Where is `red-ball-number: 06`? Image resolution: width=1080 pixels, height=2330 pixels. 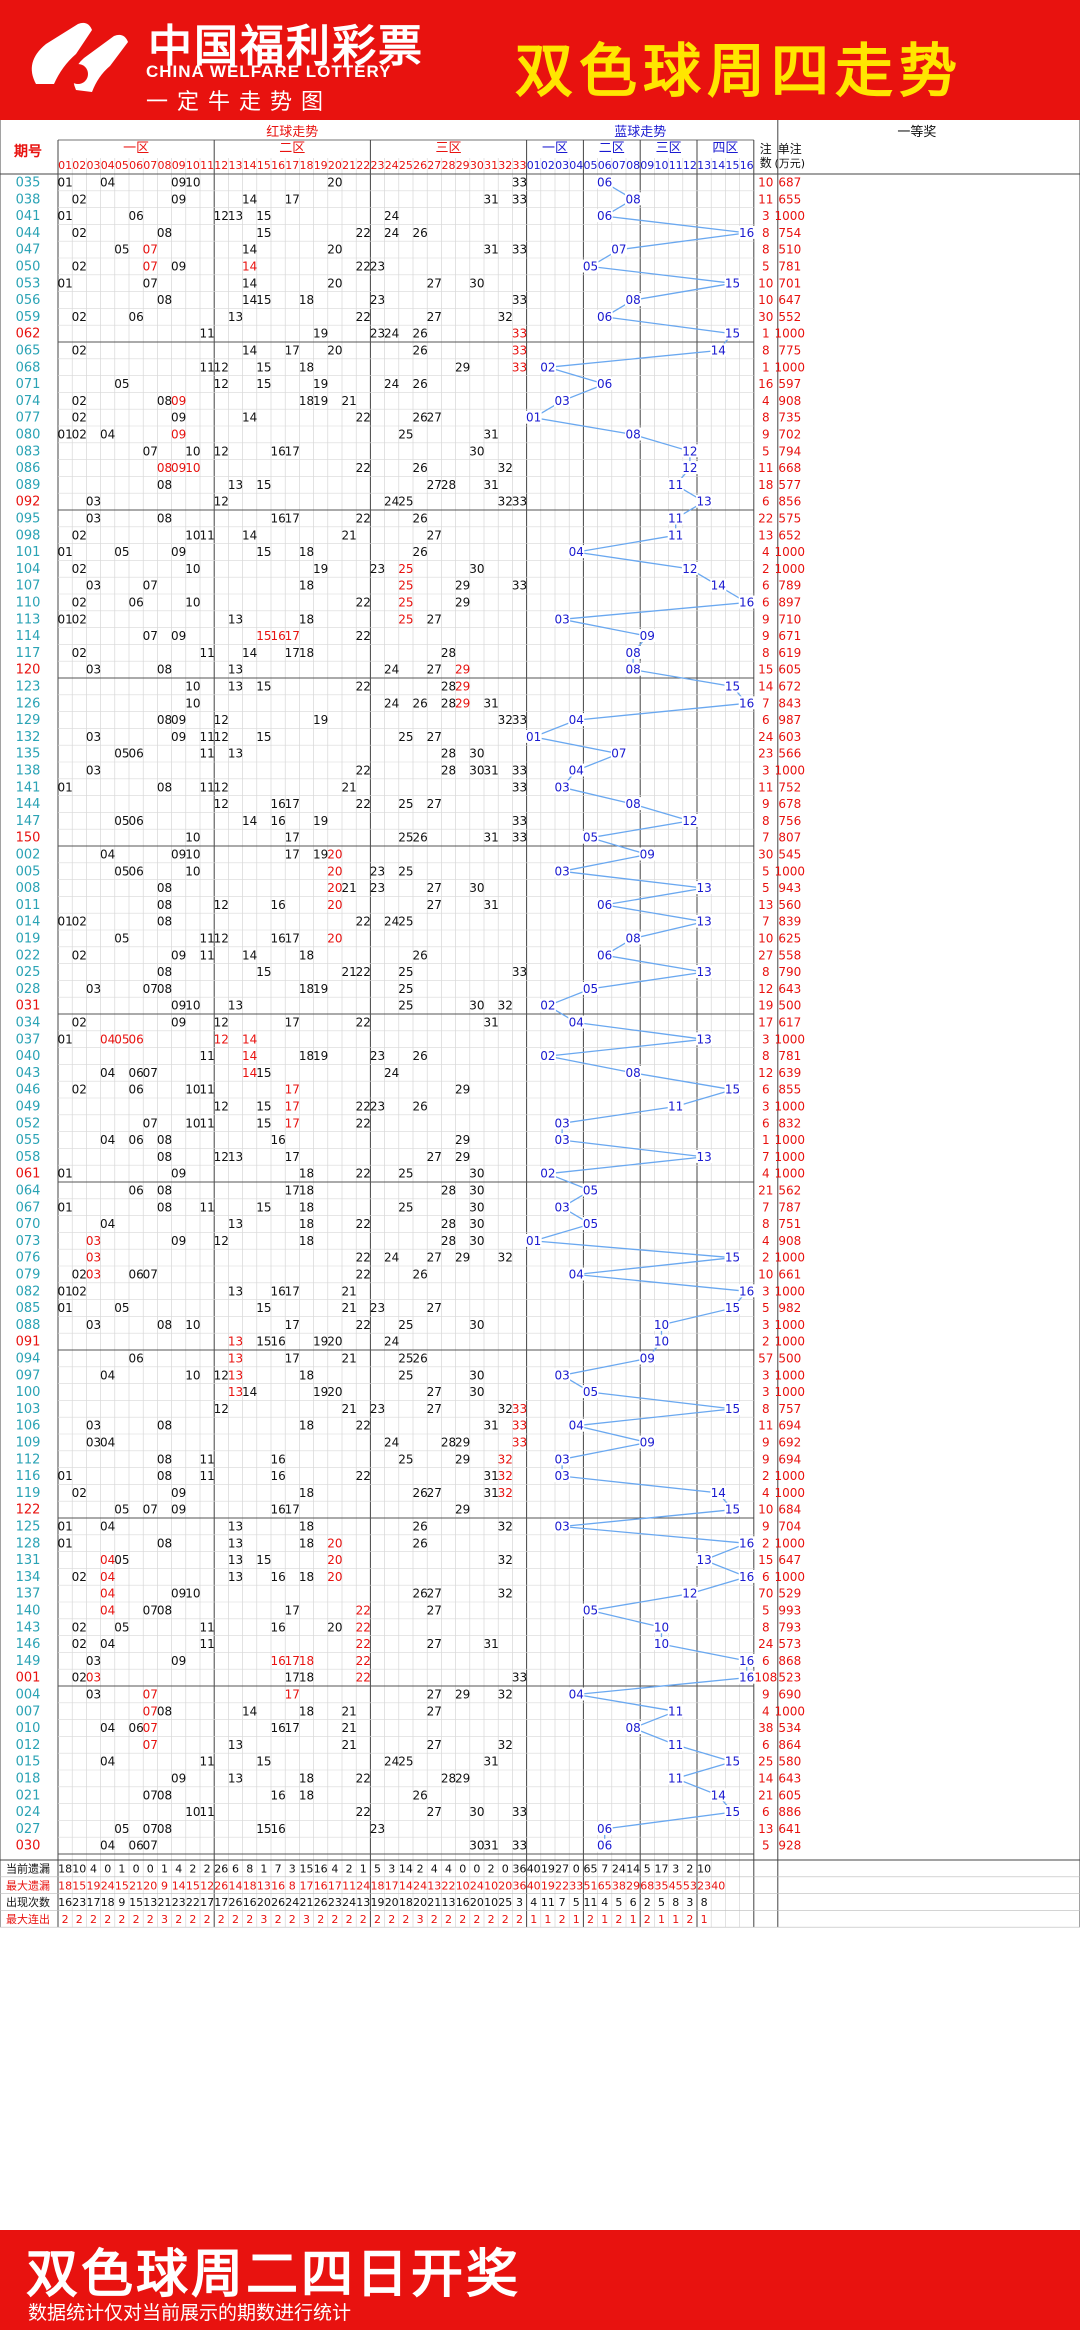 red-ball-number: 06 is located at coordinates (135, 1846).